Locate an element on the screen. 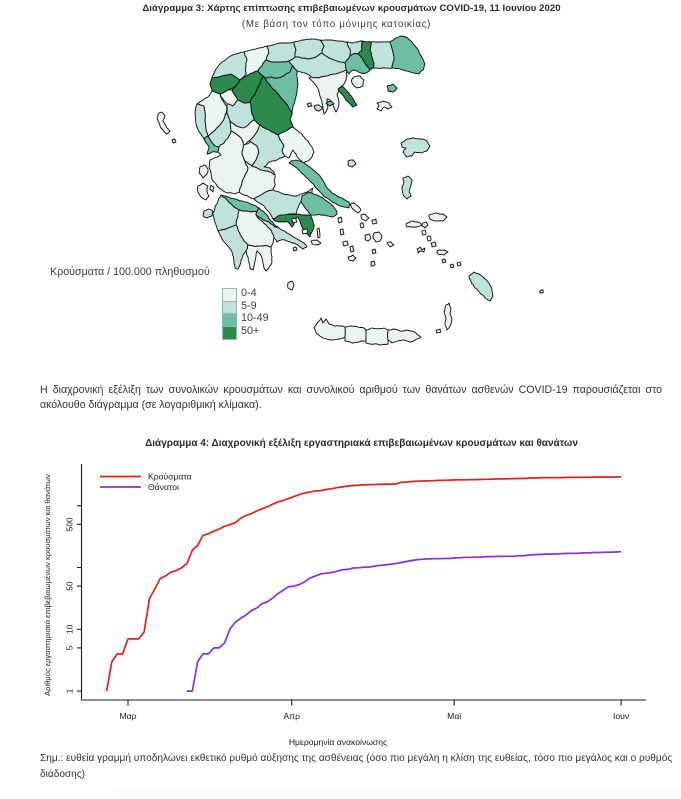  map-region-milos is located at coordinates (352, 258).